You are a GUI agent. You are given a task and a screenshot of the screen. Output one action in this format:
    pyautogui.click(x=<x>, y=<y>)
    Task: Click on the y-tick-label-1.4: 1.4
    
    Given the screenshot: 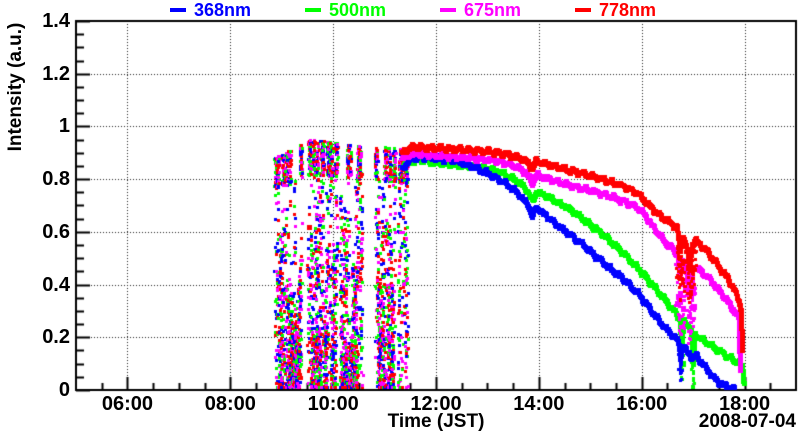 What is the action you would take?
    pyautogui.click(x=56, y=21)
    